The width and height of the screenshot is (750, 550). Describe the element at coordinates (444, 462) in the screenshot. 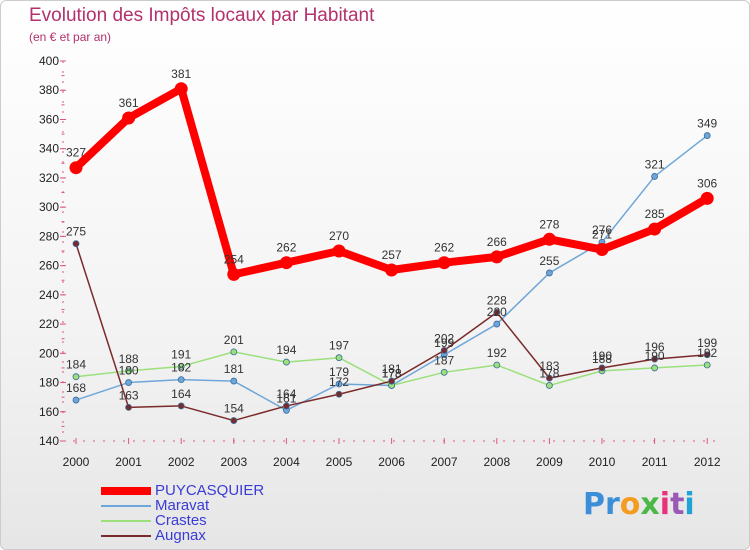

I see `x-tick-label: 2007` at that location.